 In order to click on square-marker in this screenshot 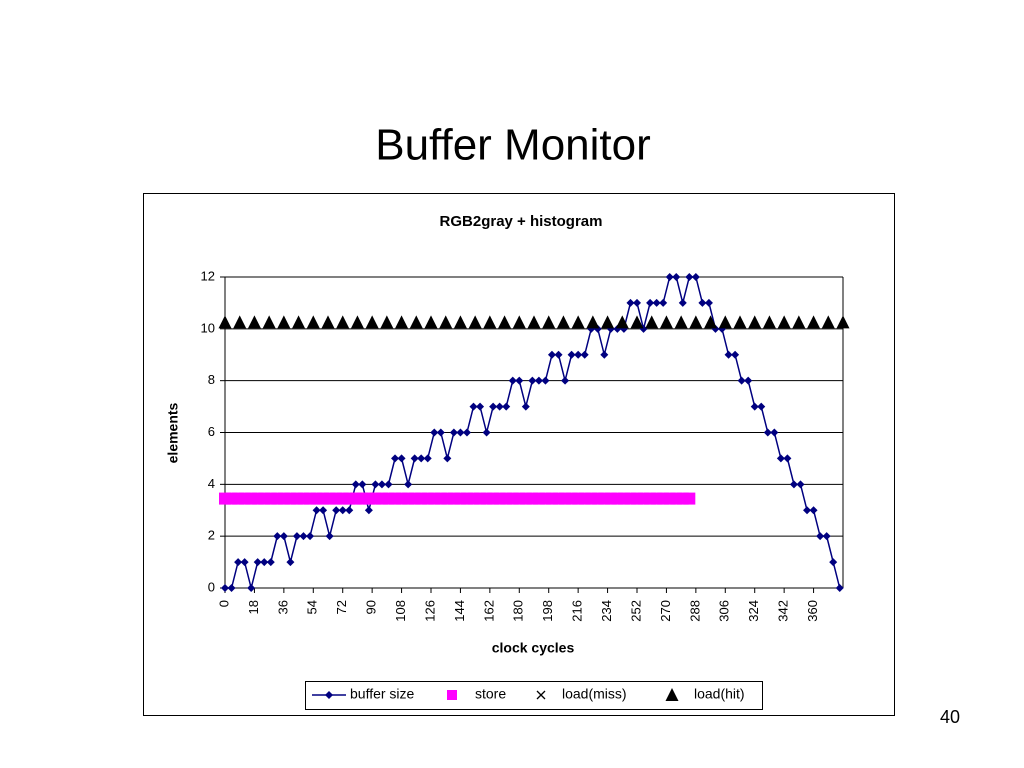, I will do `click(452, 695)`.